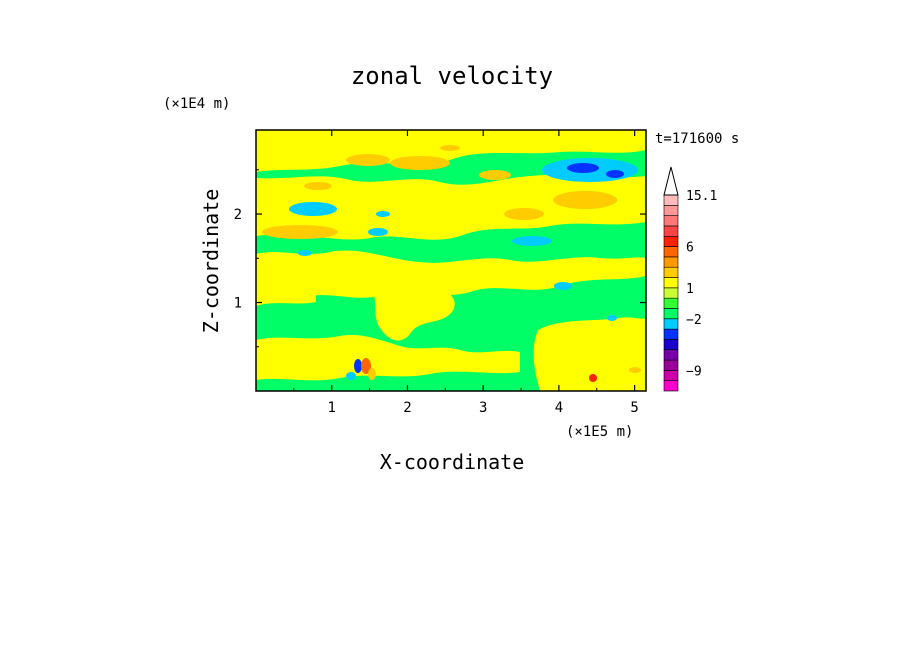  I want to click on x-tick-label: 1, so click(332, 408).